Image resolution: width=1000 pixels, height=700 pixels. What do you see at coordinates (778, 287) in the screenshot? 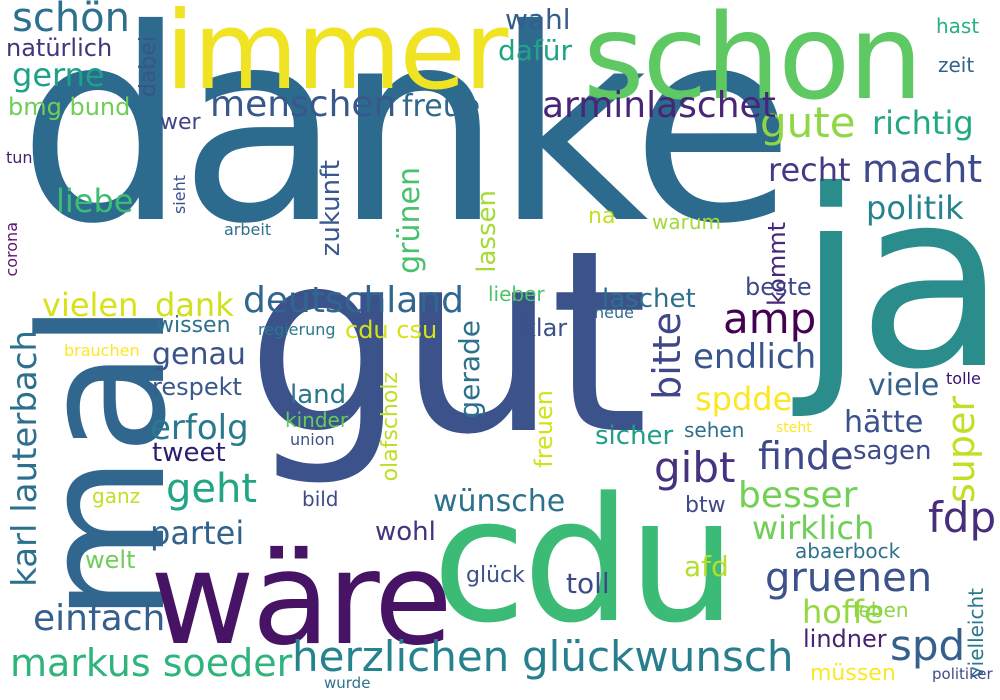
I see `word: beste` at bounding box center [778, 287].